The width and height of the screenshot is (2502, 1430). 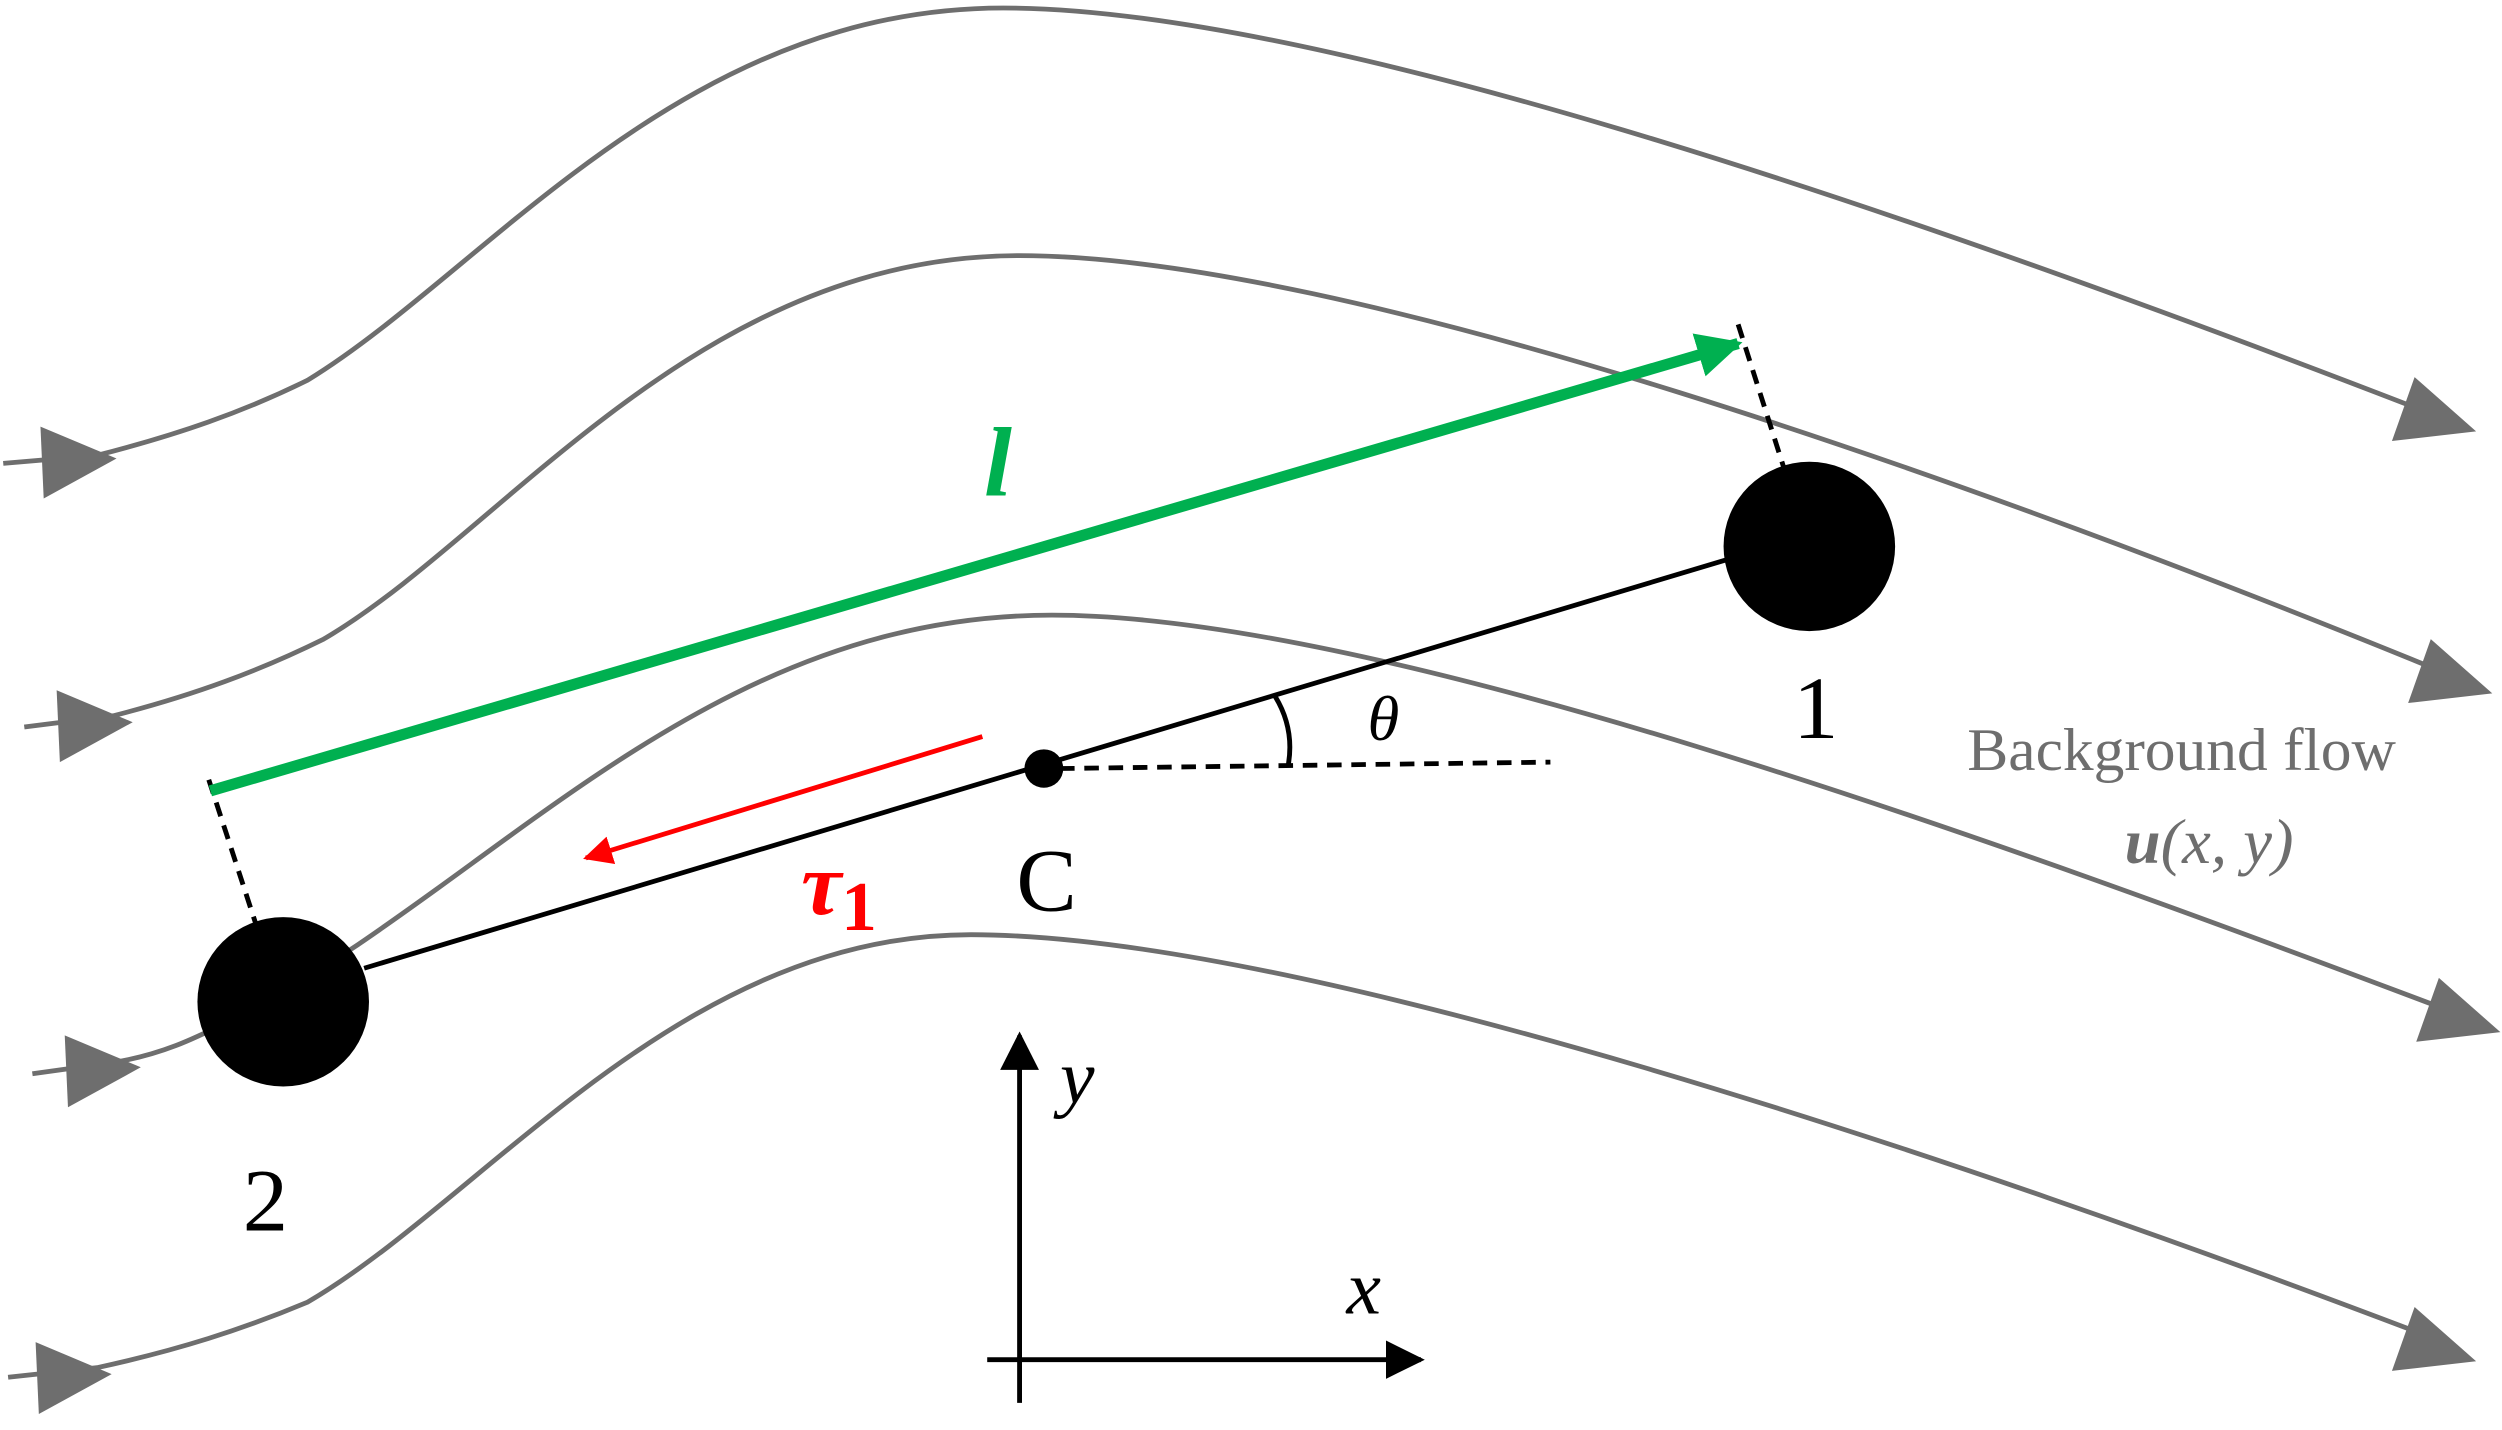 What do you see at coordinates (1046, 881) in the screenshot?
I see `center-label: C` at bounding box center [1046, 881].